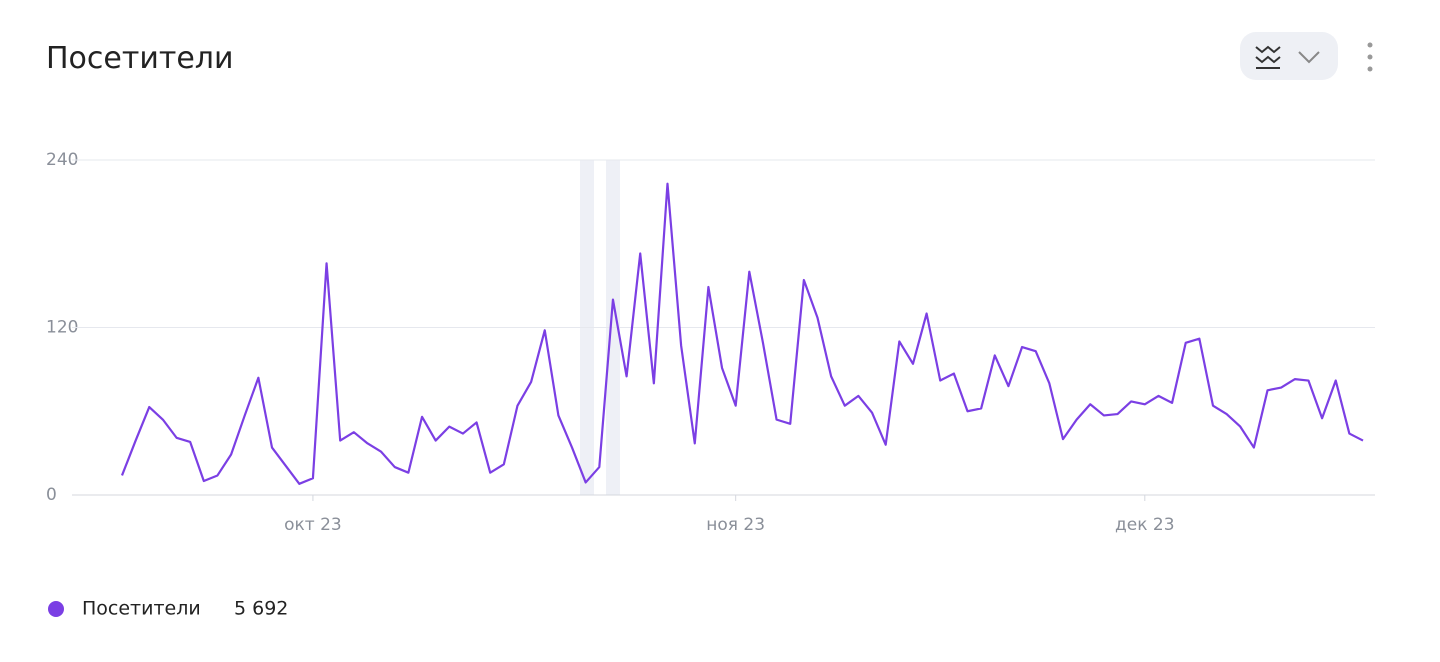 This screenshot has width=1440, height=662. Describe the element at coordinates (1145, 525) in the screenshot. I see `x-tick-label: дек 23` at that location.